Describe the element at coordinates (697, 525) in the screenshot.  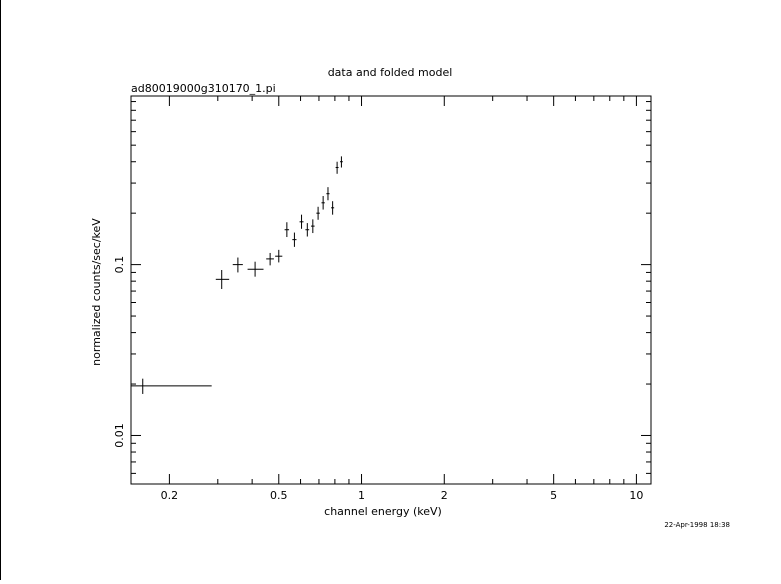
I see `timestamp-label: 22-Apr-1998 18:38` at that location.